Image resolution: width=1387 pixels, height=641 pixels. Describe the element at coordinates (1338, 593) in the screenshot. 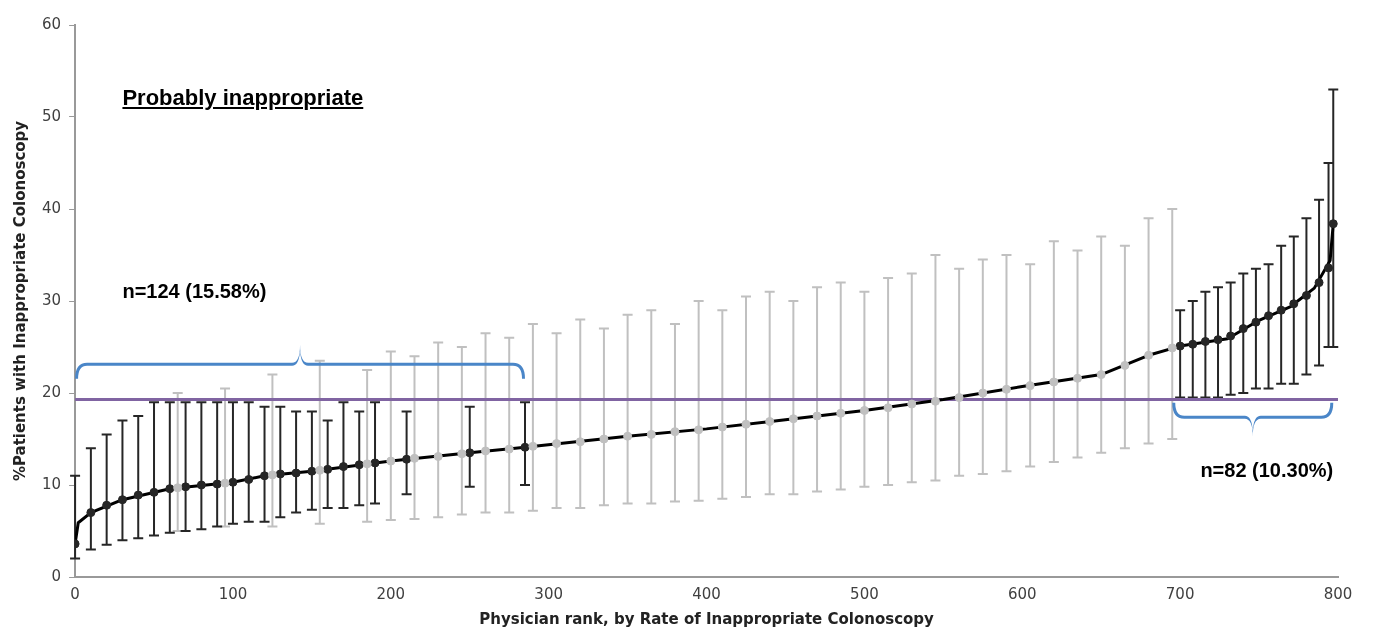

I see `x-tick-label: 800` at that location.